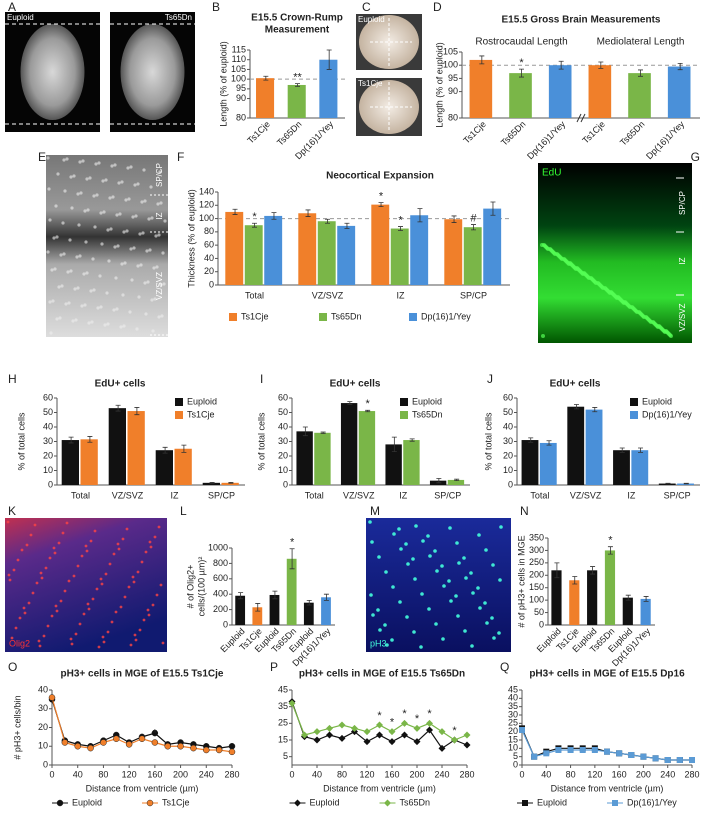 The height and width of the screenshot is (815, 708). What do you see at coordinates (508, 397) in the screenshot?
I see `y-tick-label: 60` at bounding box center [508, 397].